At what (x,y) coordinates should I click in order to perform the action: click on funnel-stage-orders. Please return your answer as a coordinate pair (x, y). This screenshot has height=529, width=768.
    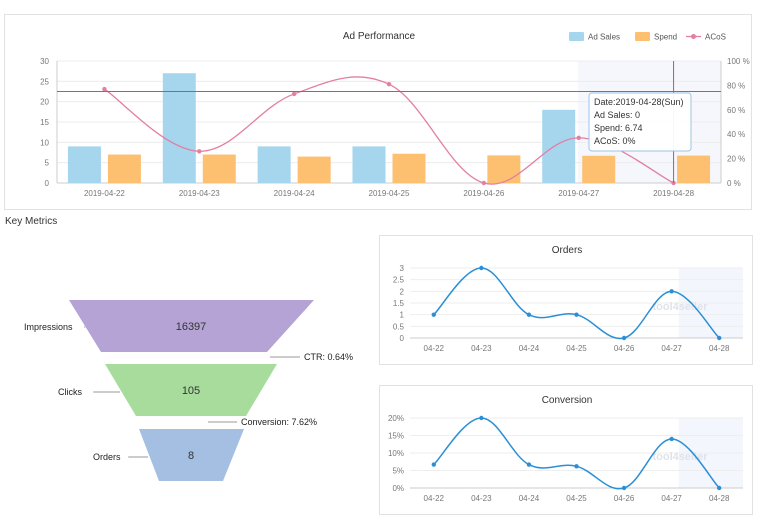
    Looking at the image, I should click on (191, 455).